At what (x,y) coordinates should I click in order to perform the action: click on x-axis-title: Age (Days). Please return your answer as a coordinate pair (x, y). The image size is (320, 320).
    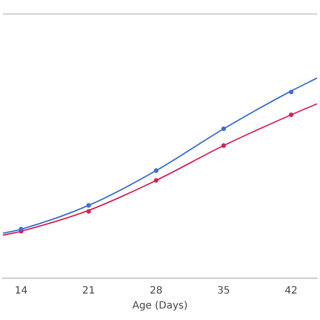
    Looking at the image, I should click on (160, 306).